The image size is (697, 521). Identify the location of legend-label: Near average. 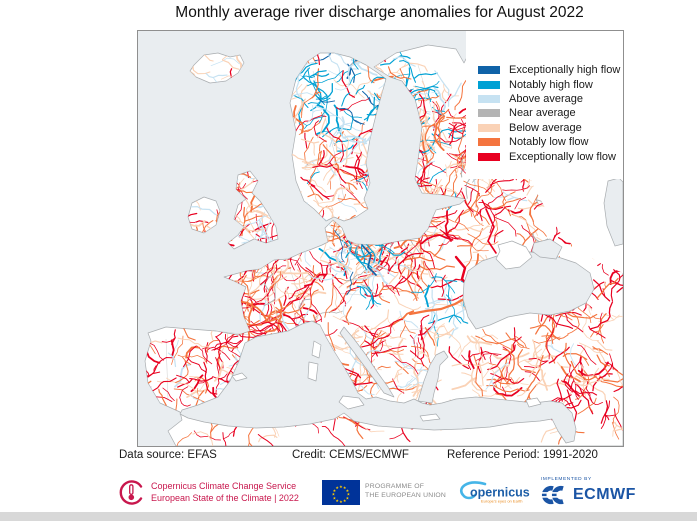
(542, 113).